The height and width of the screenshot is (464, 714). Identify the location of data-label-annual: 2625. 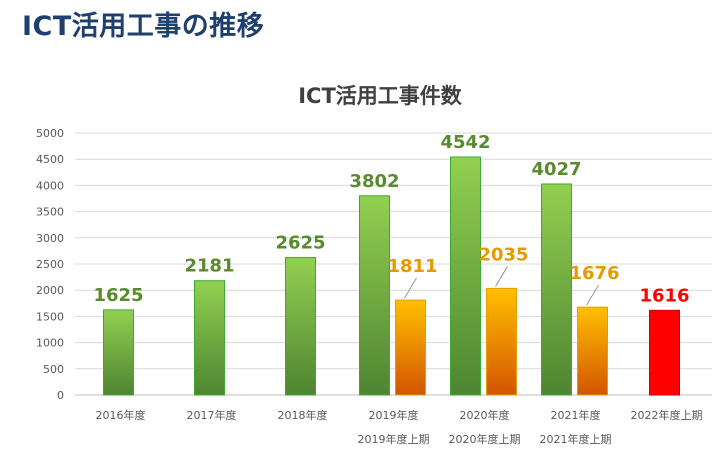
(300, 242).